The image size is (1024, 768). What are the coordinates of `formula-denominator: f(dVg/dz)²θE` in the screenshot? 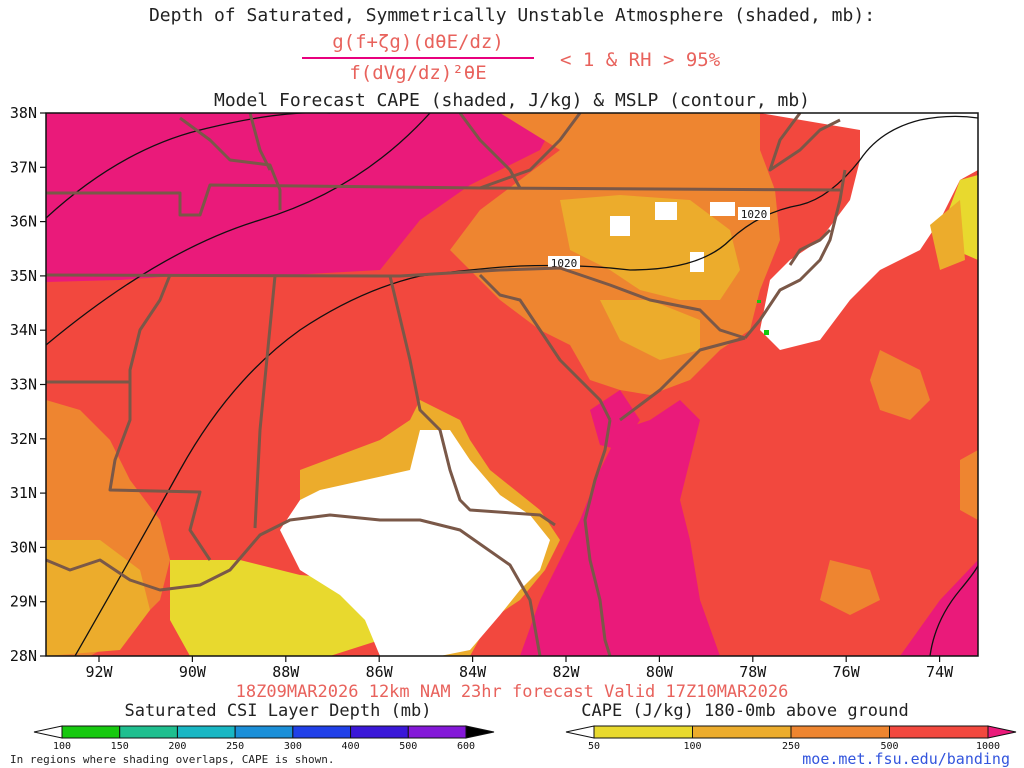 It's located at (417, 73).